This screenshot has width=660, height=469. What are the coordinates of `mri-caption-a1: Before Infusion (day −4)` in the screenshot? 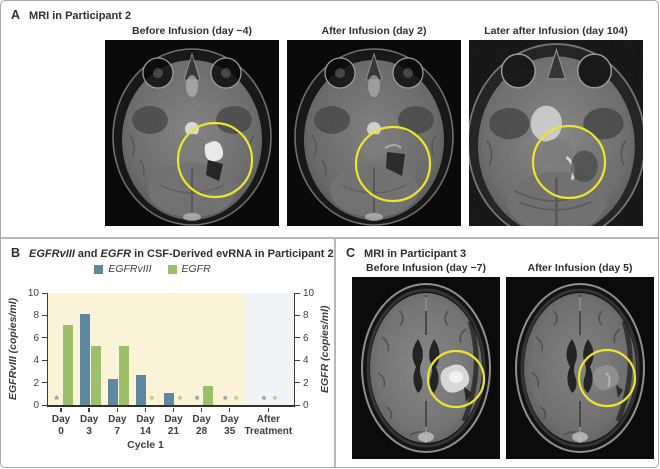 It's located at (192, 31).